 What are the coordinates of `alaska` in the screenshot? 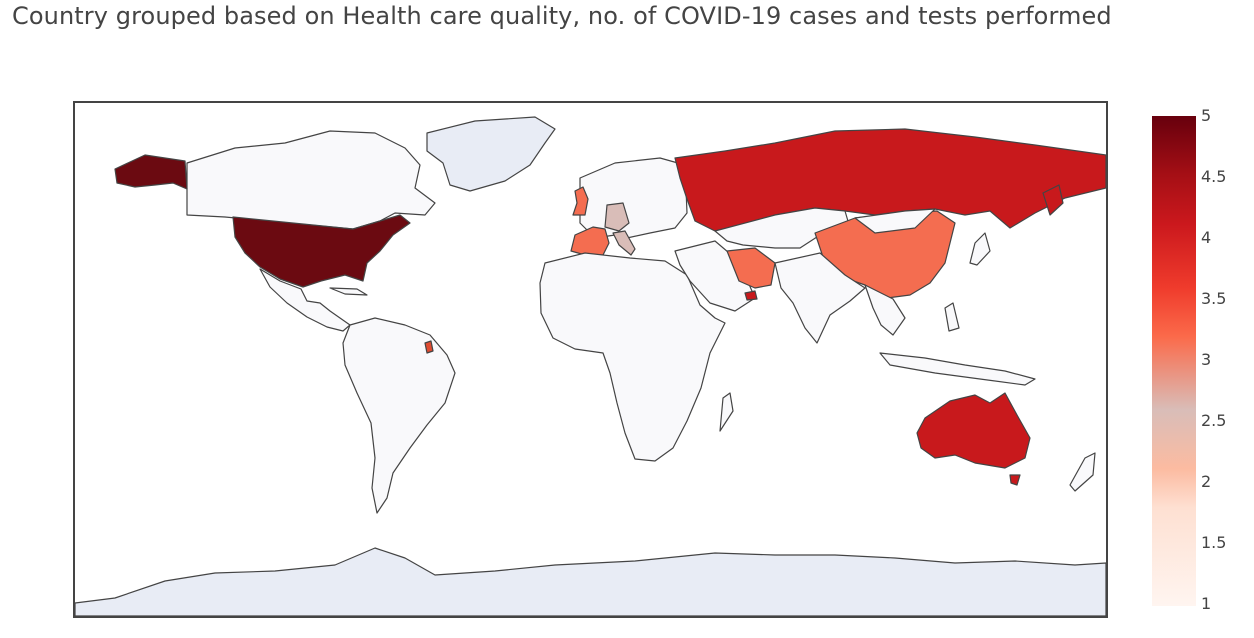 It's located at (151, 172).